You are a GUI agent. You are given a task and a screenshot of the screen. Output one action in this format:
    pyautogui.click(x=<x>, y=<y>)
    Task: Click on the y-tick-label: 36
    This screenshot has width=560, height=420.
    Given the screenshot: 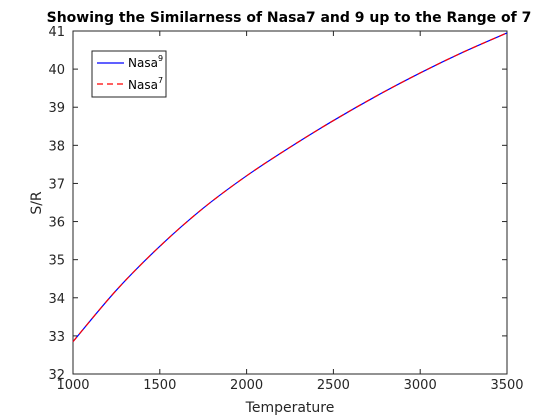 What is the action you would take?
    pyautogui.click(x=56, y=223)
    